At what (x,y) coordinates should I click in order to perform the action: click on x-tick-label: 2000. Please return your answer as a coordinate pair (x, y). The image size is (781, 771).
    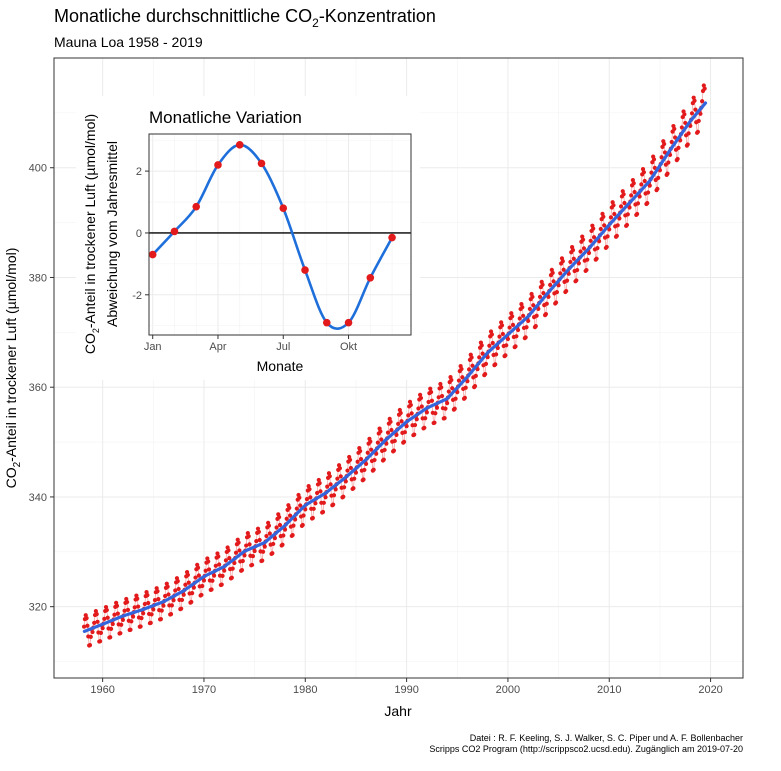
    Looking at the image, I should click on (508, 690).